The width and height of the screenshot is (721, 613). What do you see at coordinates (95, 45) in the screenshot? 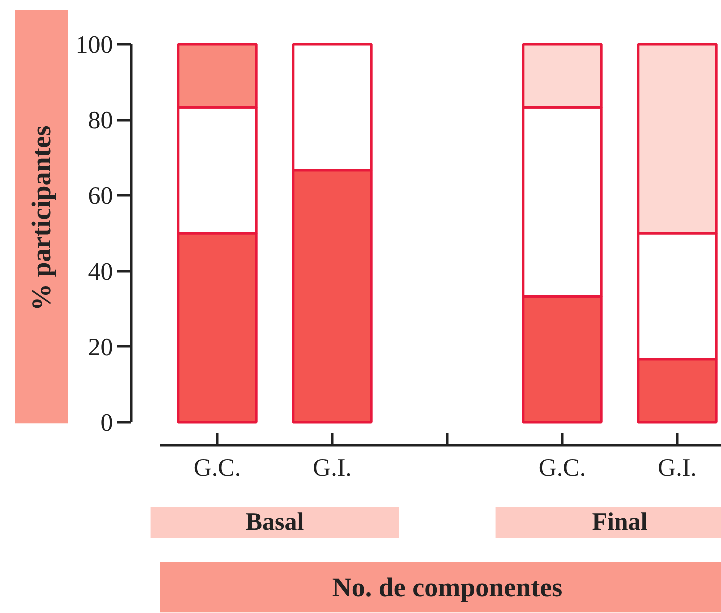
I see `y-tick-label: 100` at bounding box center [95, 45].